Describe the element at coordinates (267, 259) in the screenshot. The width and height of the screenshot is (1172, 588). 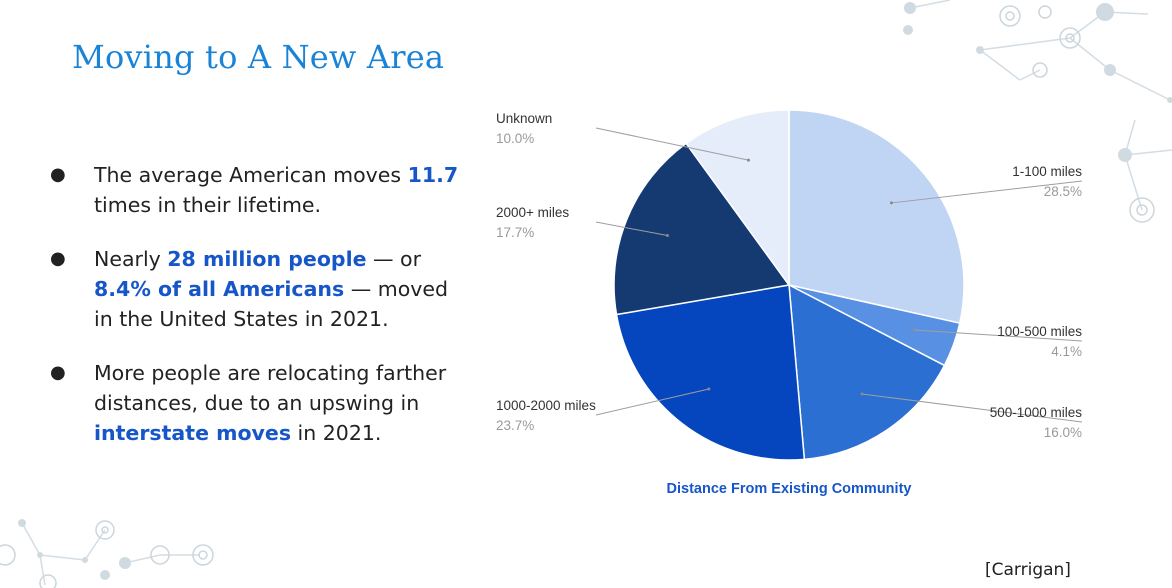
I see `bullet-highlight: 28 million people` at that location.